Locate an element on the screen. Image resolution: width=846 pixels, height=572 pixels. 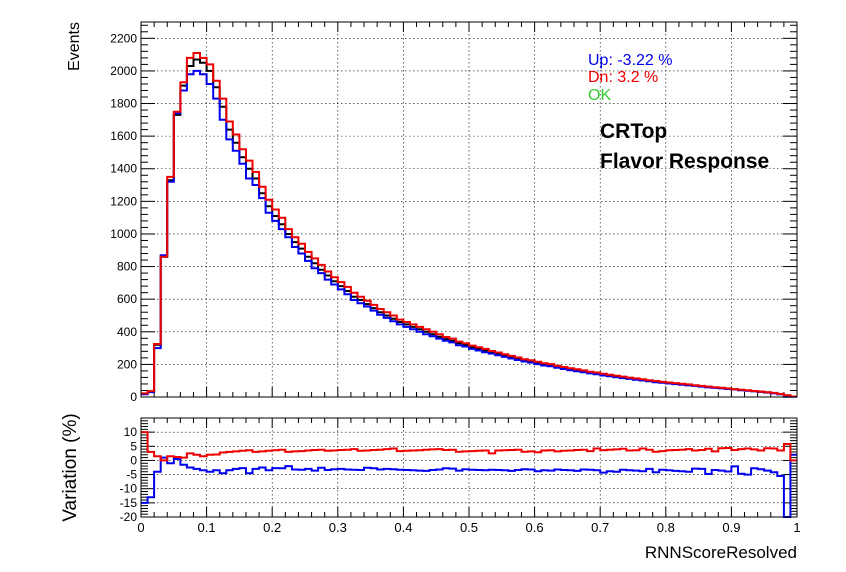
legend-ok: OK is located at coordinates (599, 95).